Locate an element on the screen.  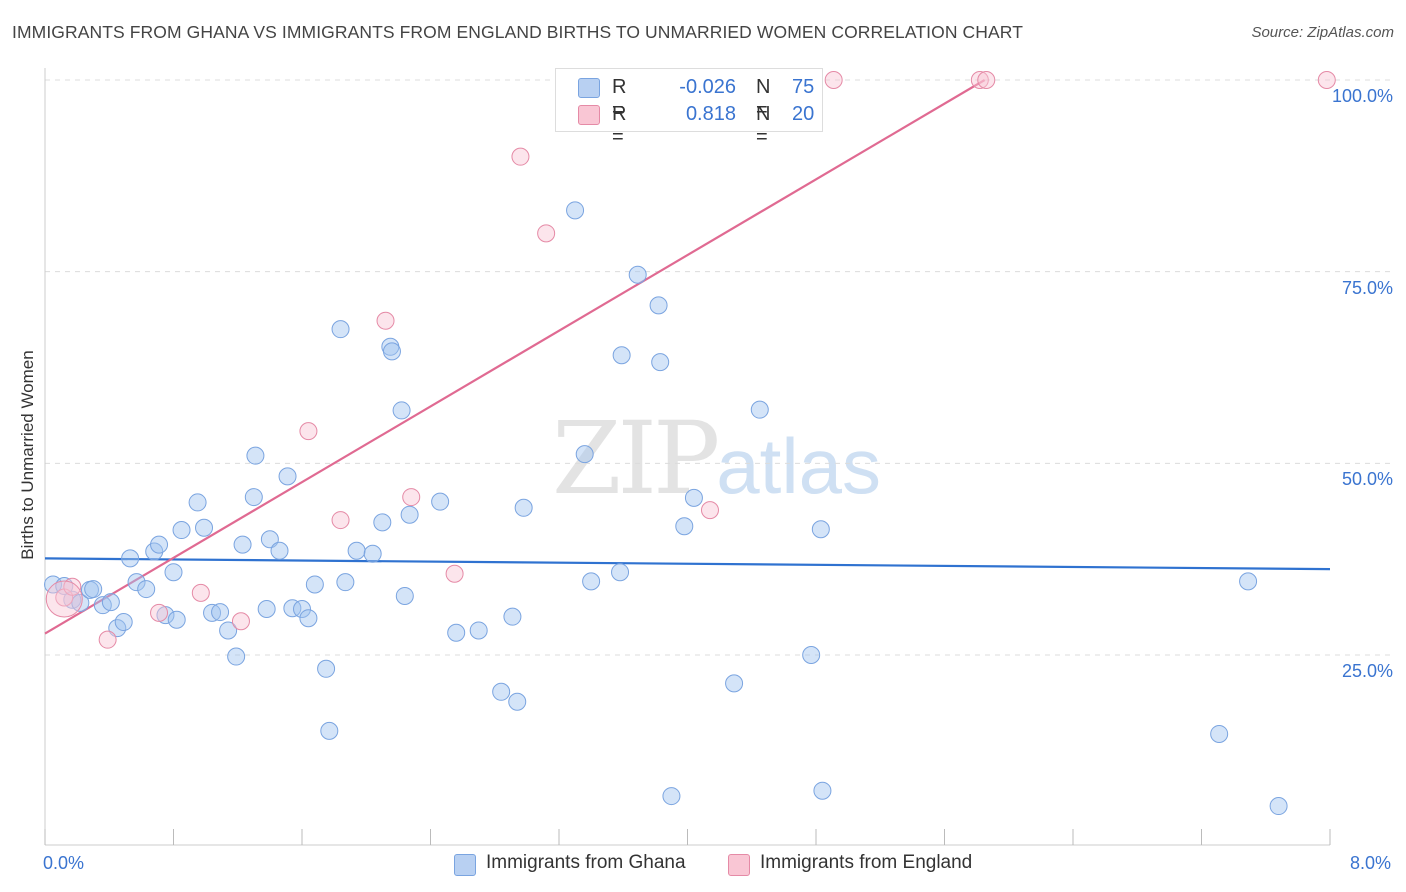
x-tick-label-max: 8.0% is located at coordinates (1371, 863).